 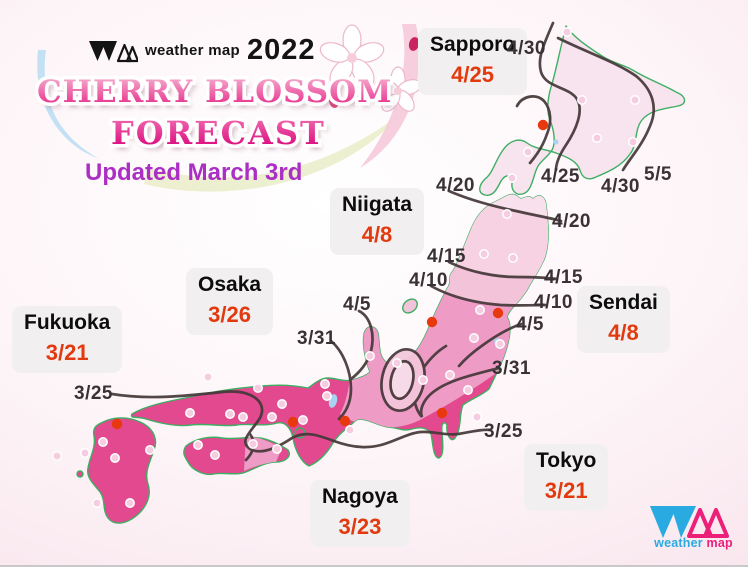 I want to click on dot-niigata, so click(x=432, y=322).